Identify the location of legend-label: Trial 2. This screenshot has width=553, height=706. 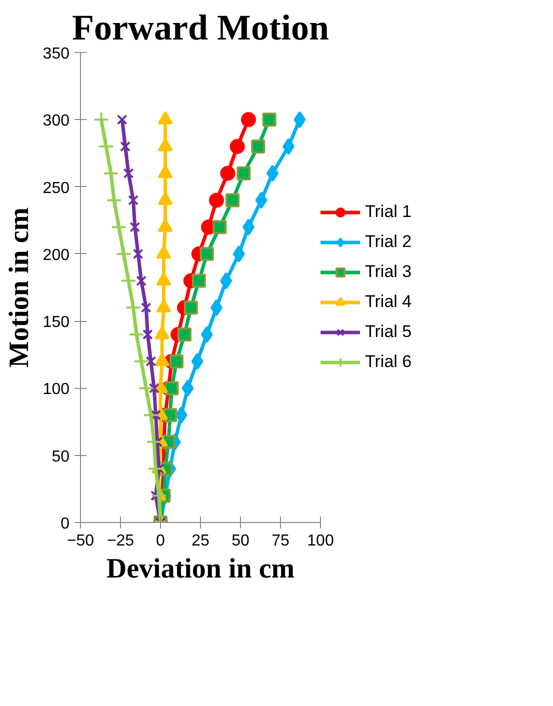
(388, 242).